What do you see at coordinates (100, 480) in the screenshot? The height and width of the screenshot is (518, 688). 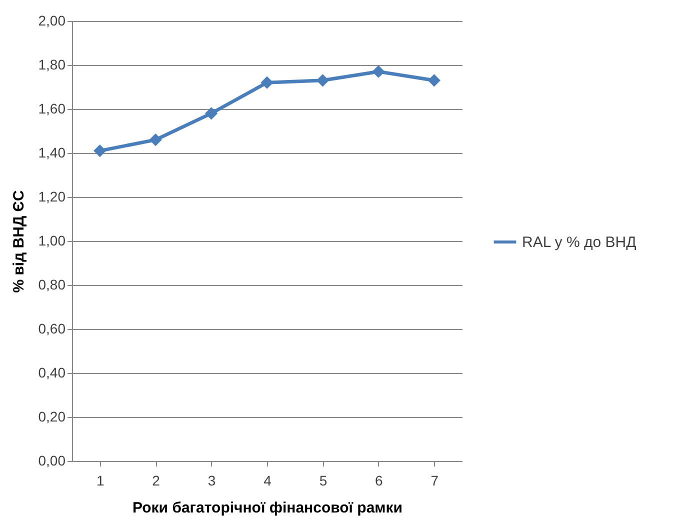 I see `x-tick-label: 1` at bounding box center [100, 480].